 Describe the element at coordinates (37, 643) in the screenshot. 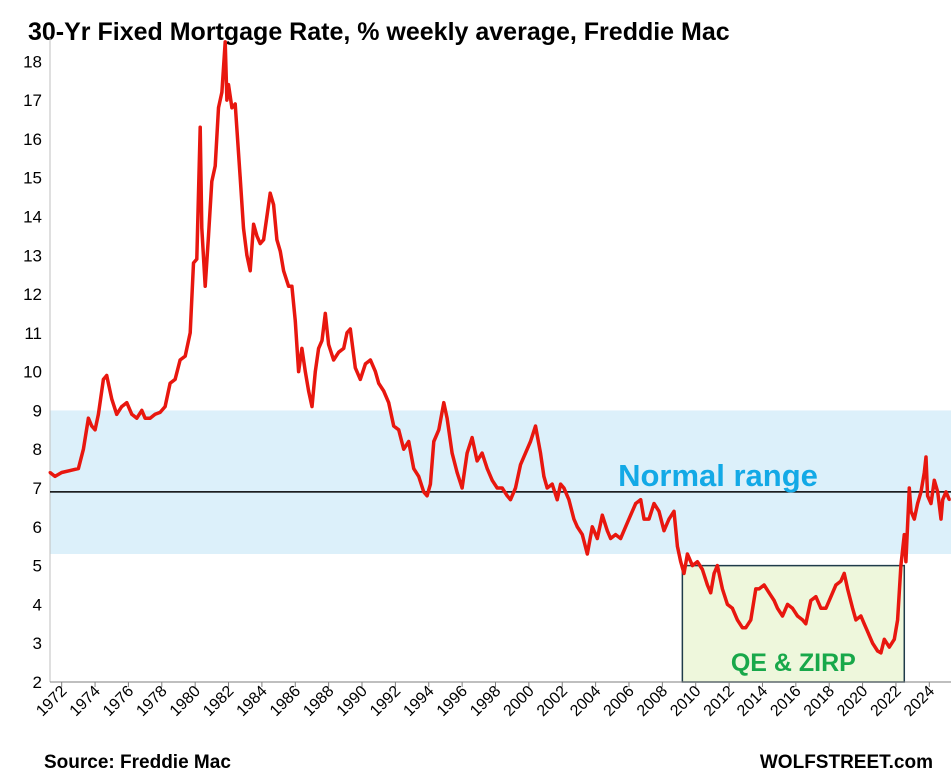

I see `y-tick-label: 3` at that location.